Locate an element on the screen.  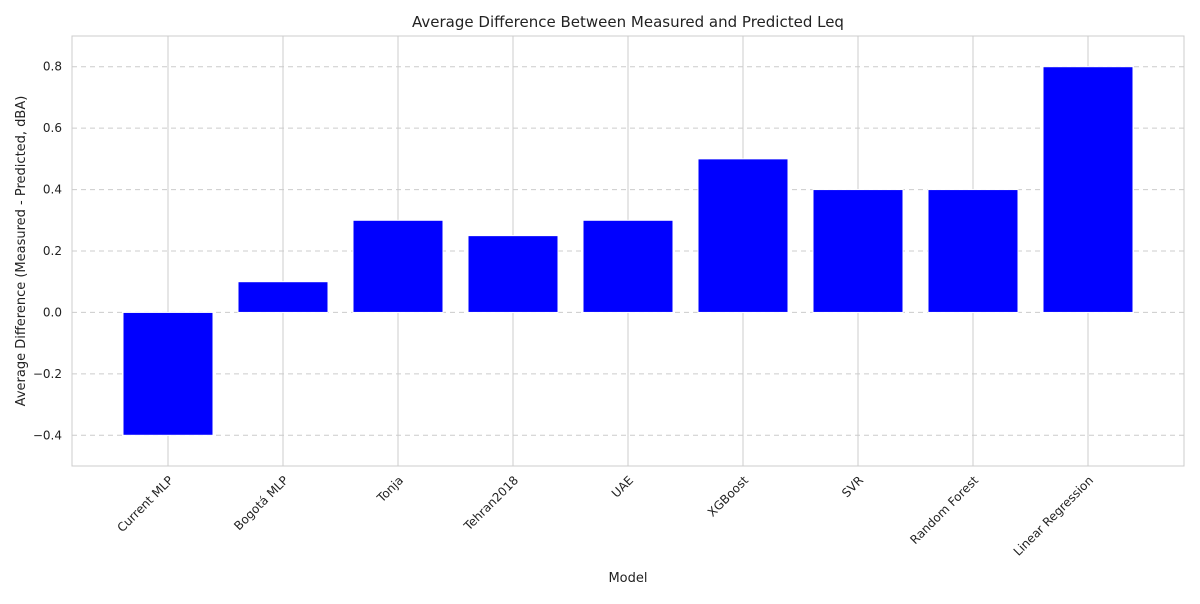
y-tick-label: 0.4 is located at coordinates (52, 190).